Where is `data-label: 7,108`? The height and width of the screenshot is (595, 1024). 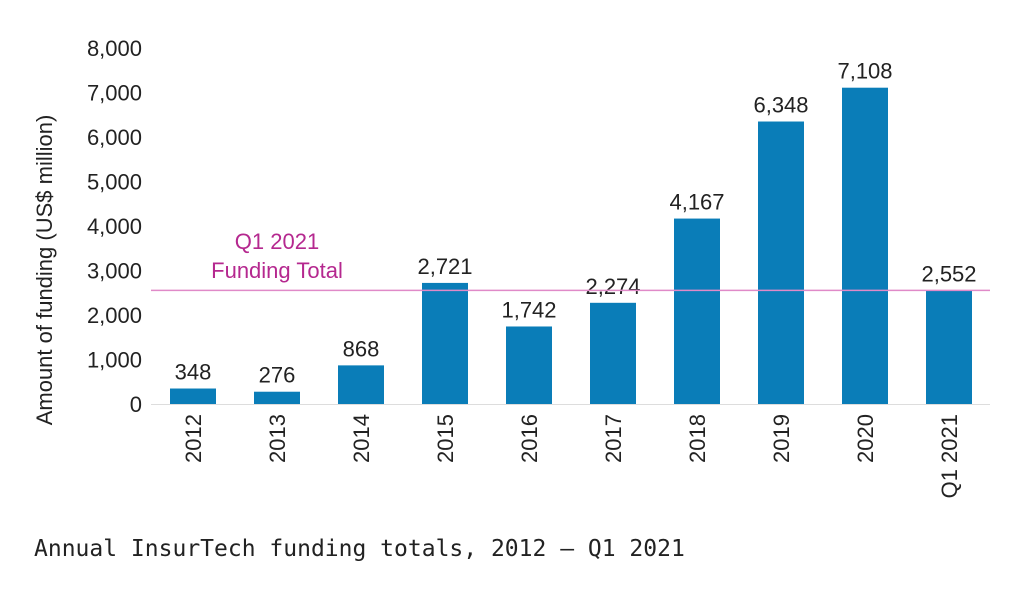
data-label: 7,108 is located at coordinates (864, 71).